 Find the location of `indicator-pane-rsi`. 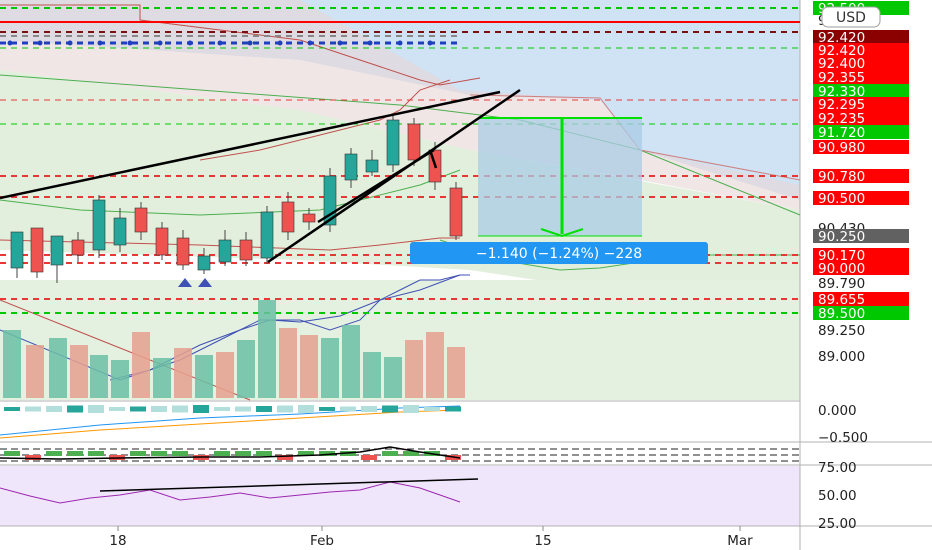

indicator-pane-rsi is located at coordinates (400, 496).